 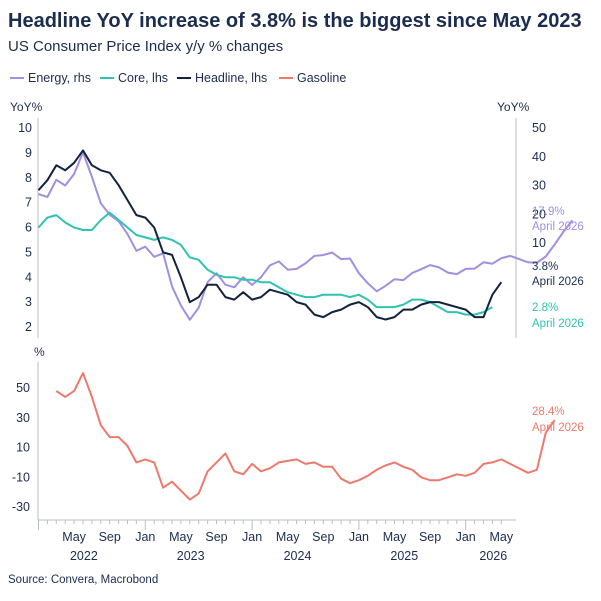 I want to click on headline-annotation-value: 3.8%, so click(x=545, y=267).